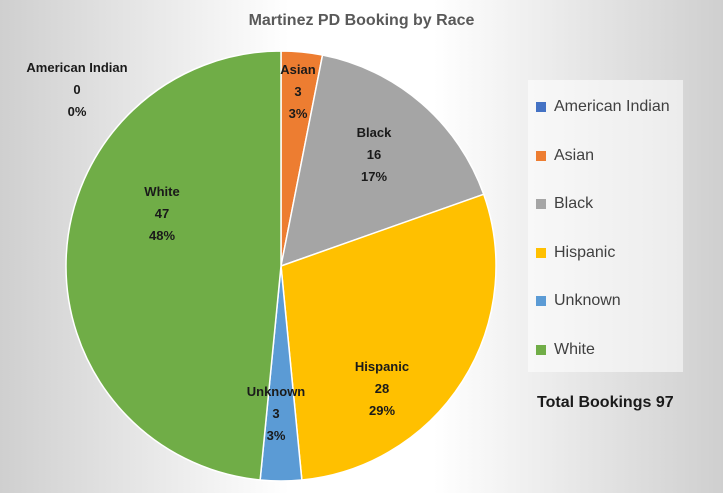 This screenshot has height=493, width=723. Describe the element at coordinates (585, 252) in the screenshot. I see `legend-label: Hispanic` at that location.